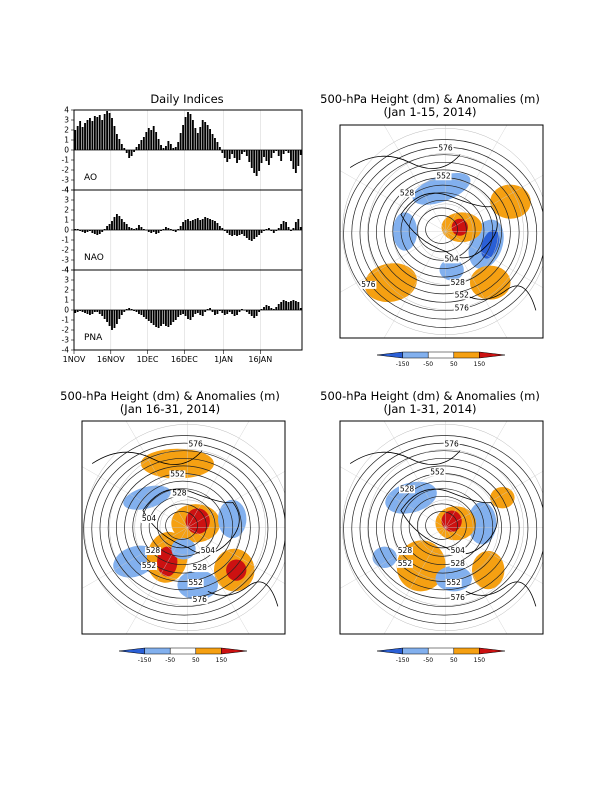  Describe the element at coordinates (170, 409) in the screenshot. I see `map2-title-line2: (Jan 16-31, 2014)` at that location.